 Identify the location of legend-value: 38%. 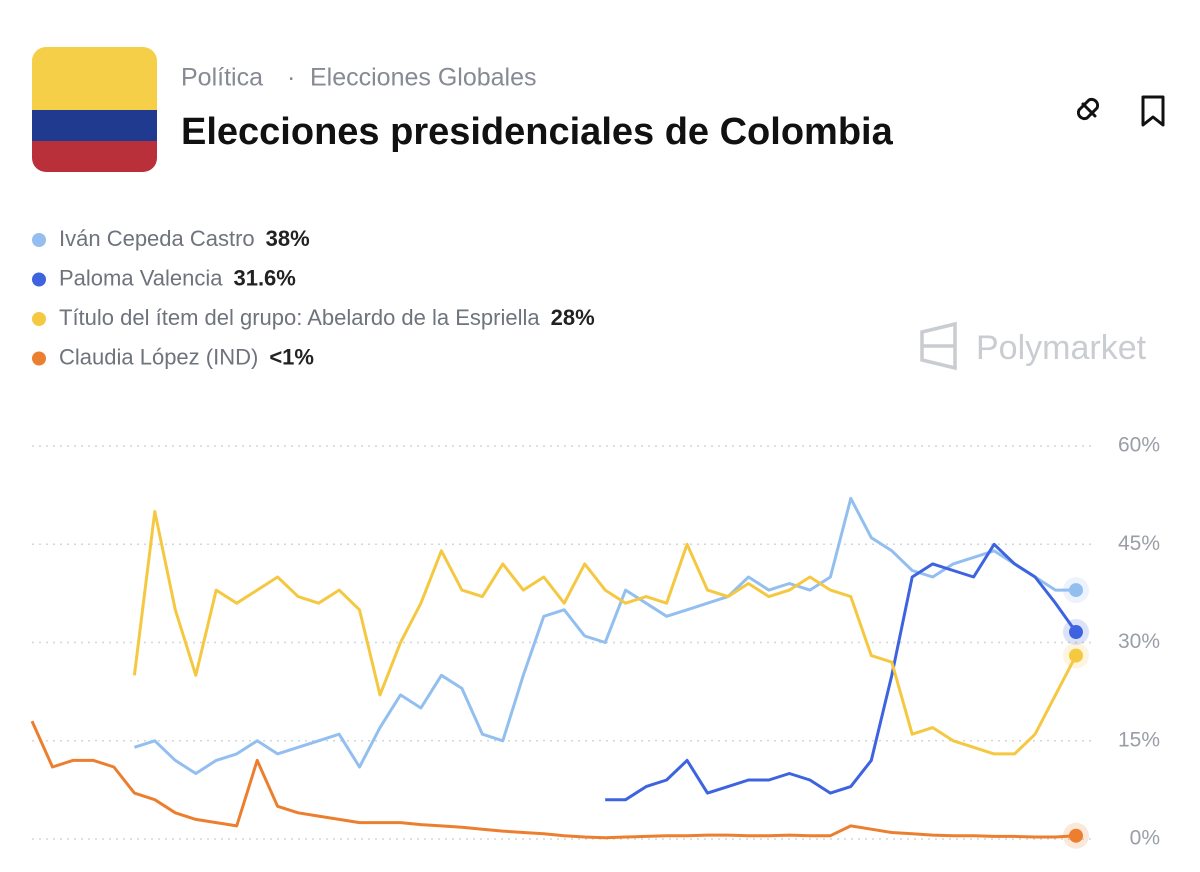
(288, 238).